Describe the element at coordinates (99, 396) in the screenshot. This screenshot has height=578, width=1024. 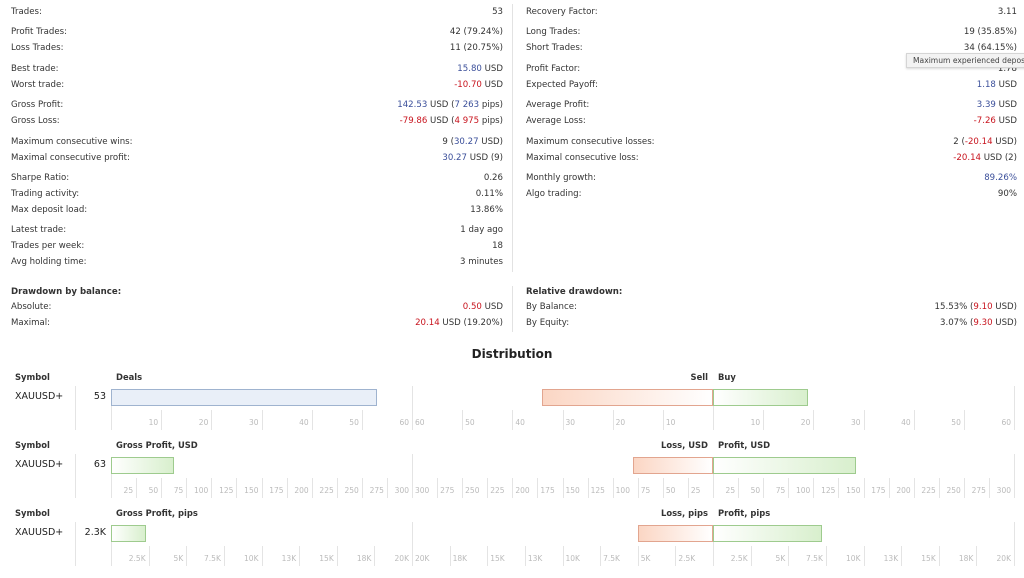
I see `left-value: 53` at that location.